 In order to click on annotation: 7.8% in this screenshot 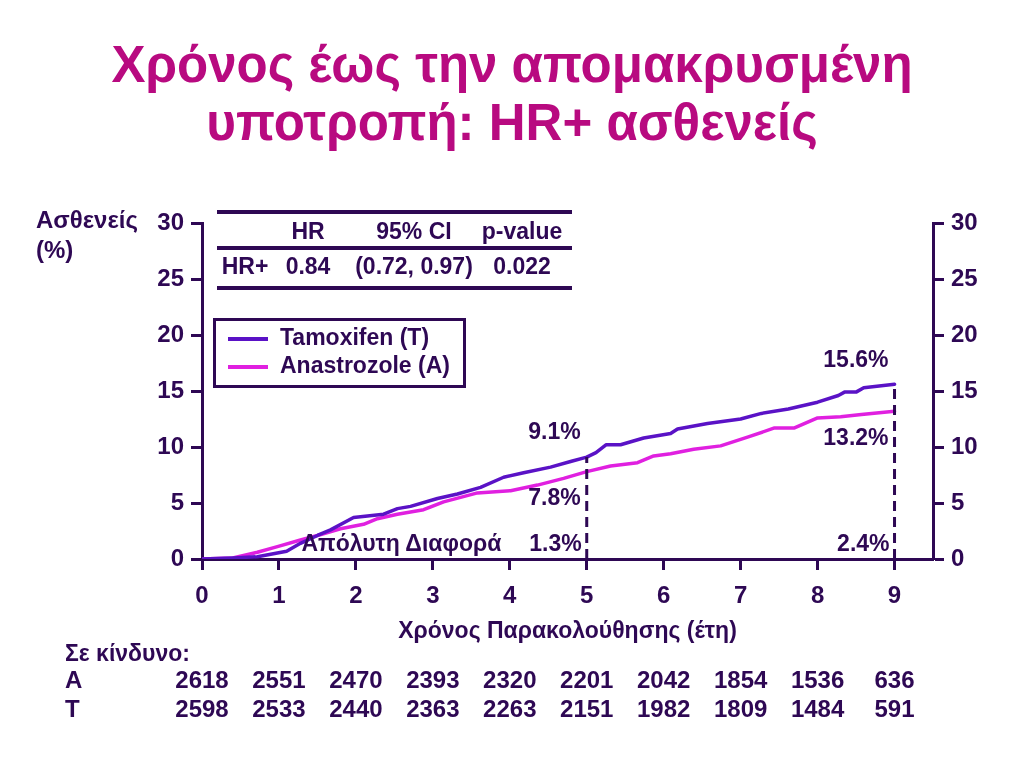, I will do `click(554, 496)`.